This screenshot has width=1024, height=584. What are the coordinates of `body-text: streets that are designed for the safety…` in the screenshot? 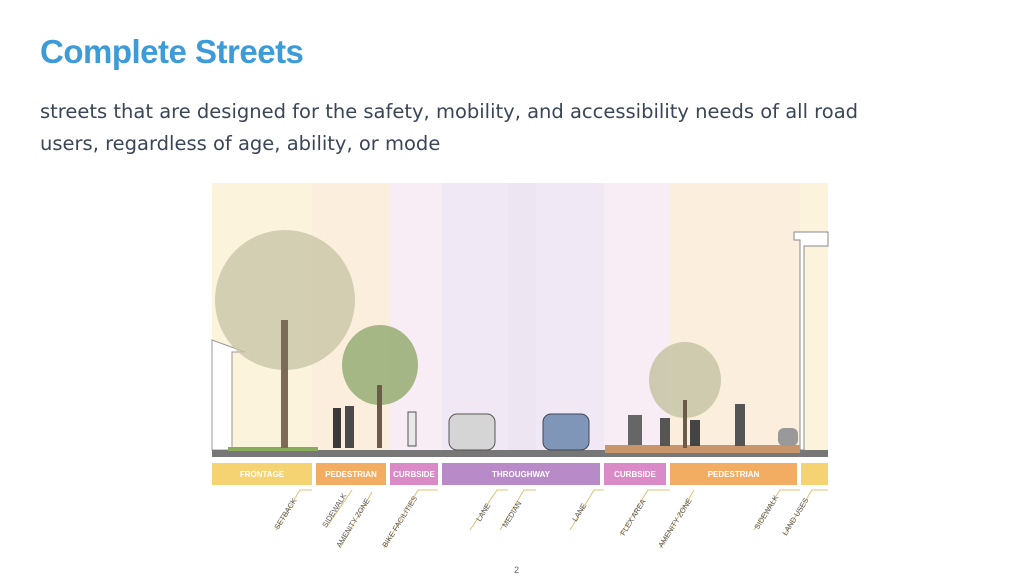 It's located at (449, 127).